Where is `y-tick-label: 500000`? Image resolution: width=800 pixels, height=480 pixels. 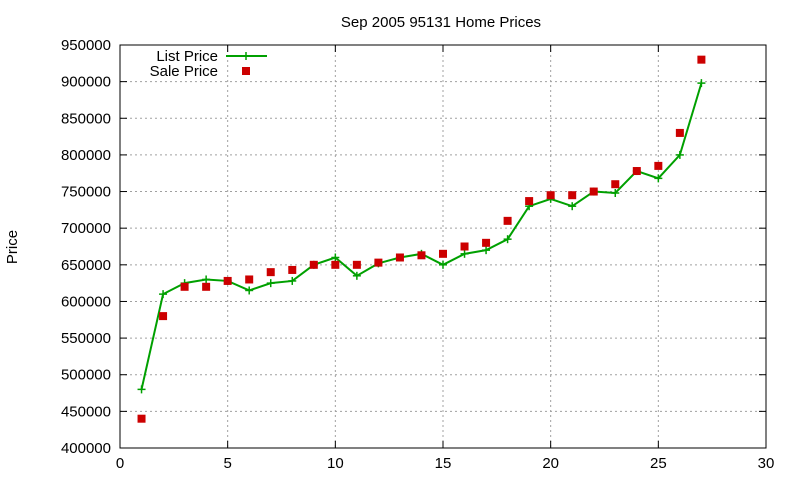
y-tick-label: 500000 is located at coordinates (86, 375).